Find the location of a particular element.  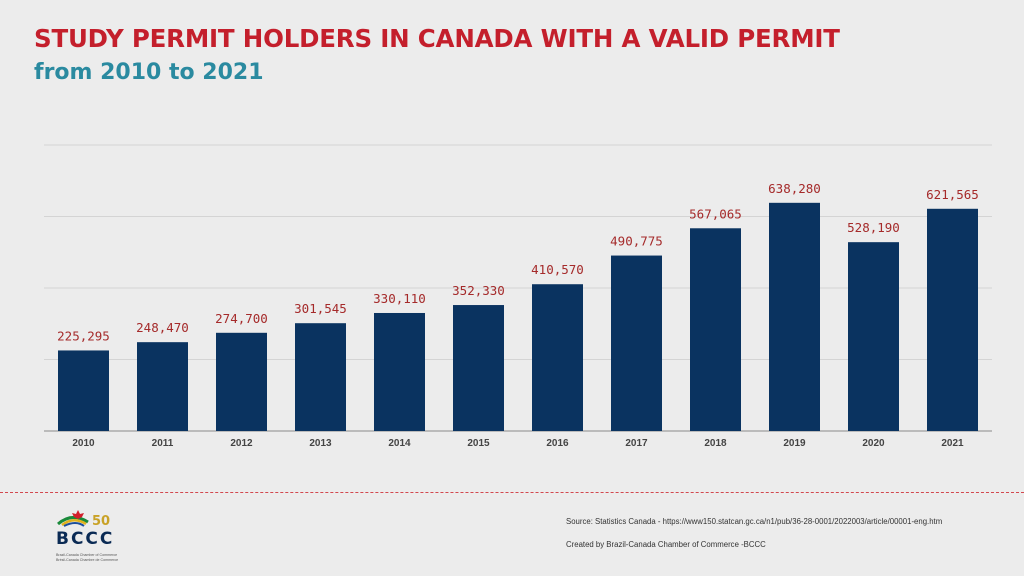

x-tick-2011: 2011 is located at coordinates (163, 443).